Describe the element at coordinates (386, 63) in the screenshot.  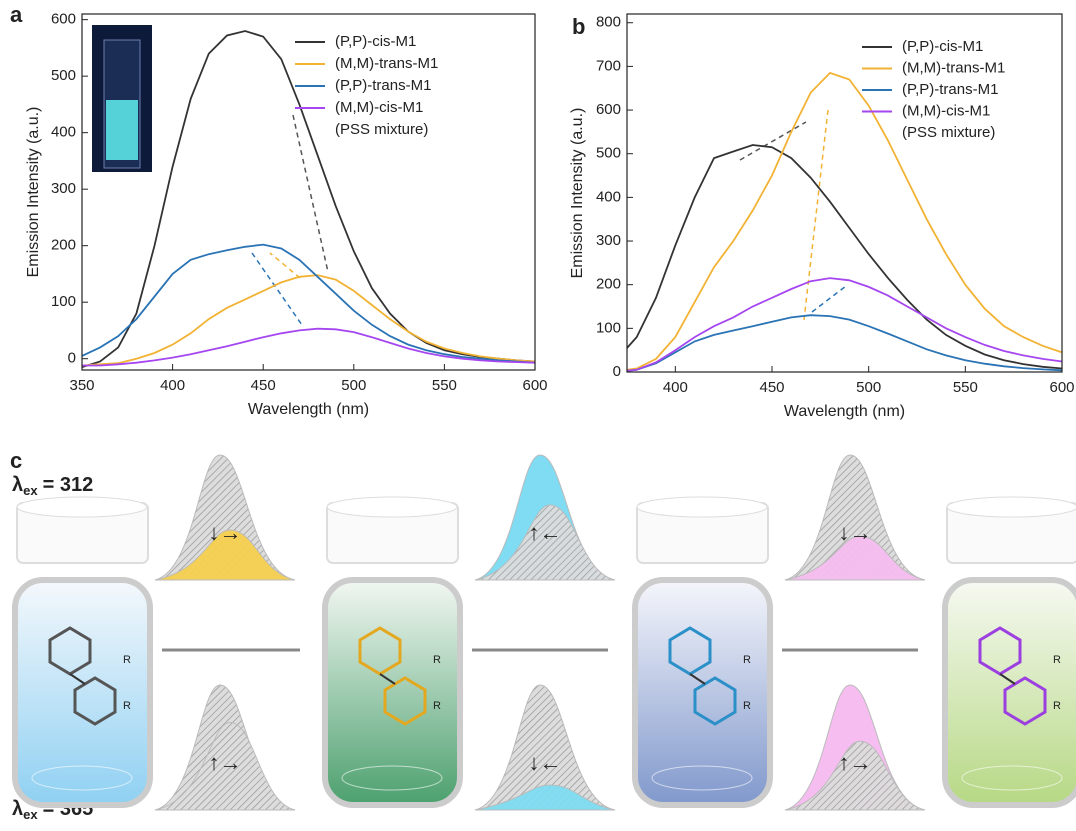
I see `legend-label: (M,M)-trans-M1` at that location.